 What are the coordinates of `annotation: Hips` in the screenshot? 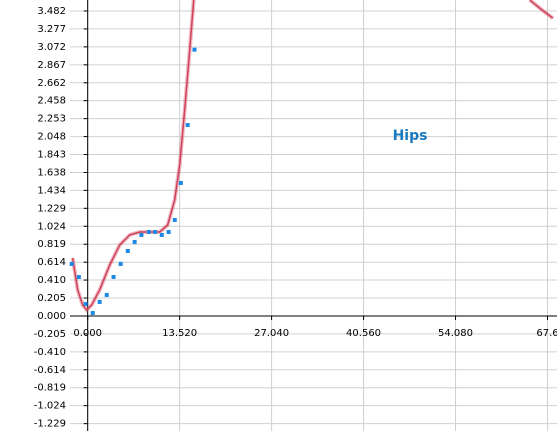 It's located at (410, 136).